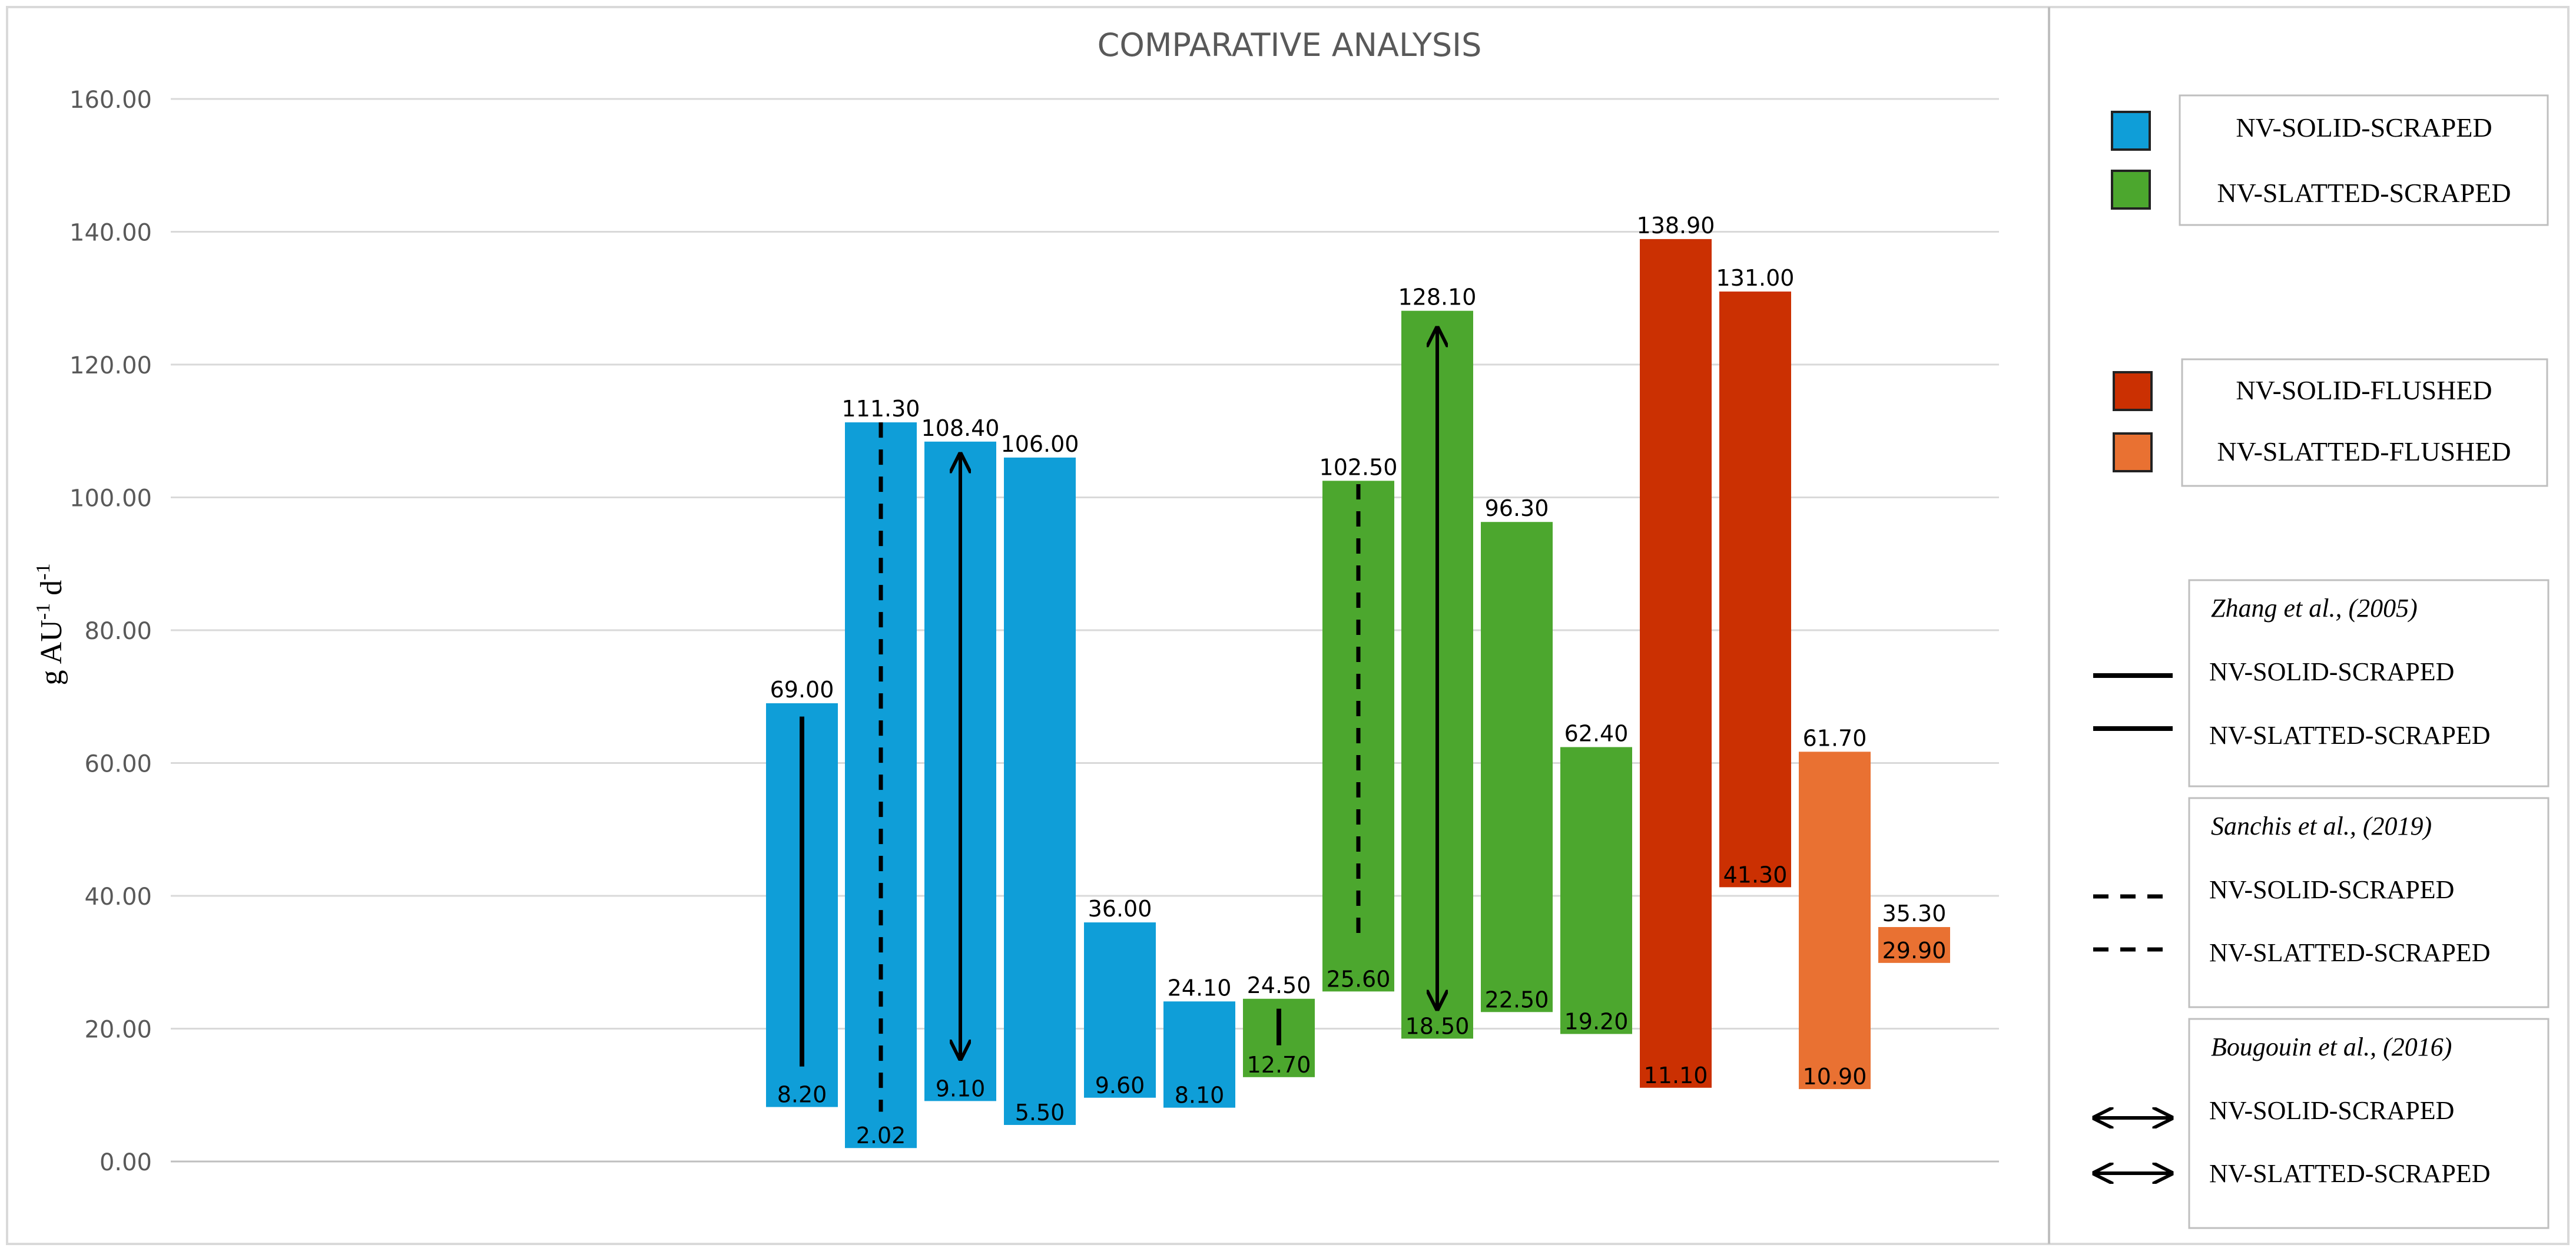 This screenshot has width=2576, height=1251. I want to click on bar-low-label: 5.50, so click(1040, 1113).